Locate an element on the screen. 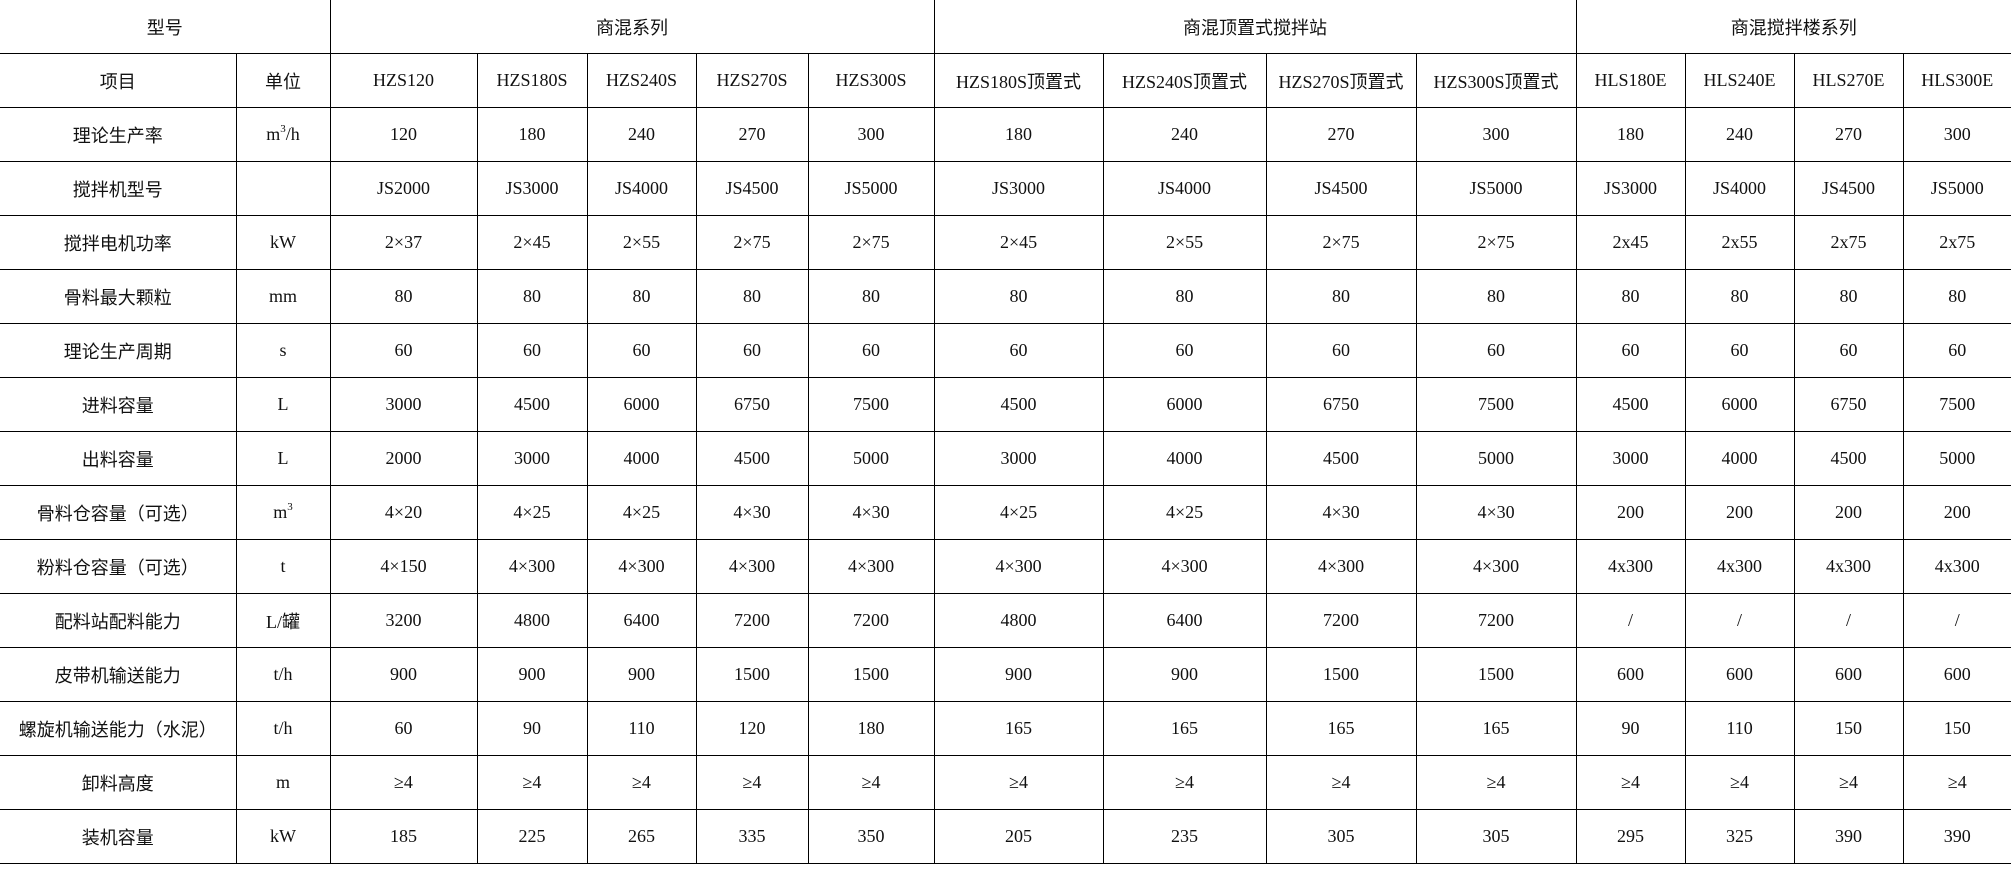 This screenshot has width=2011, height=880. row-item: 配料站配料能力 is located at coordinates (118, 620).